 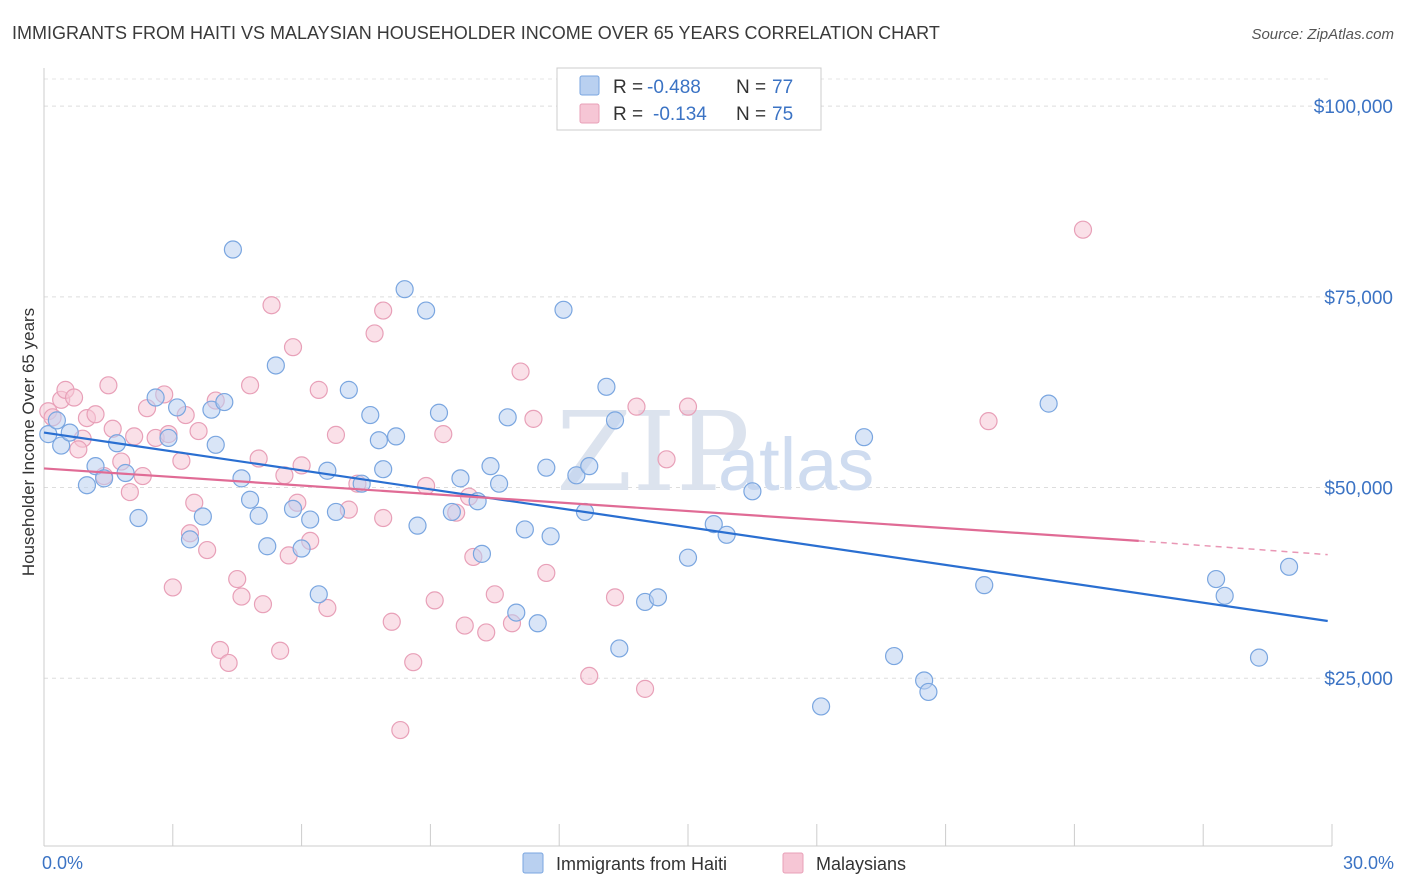 What do you see at coordinates (589, 85) in the screenshot?
I see `legend-swatch-haiti` at bounding box center [589, 85].